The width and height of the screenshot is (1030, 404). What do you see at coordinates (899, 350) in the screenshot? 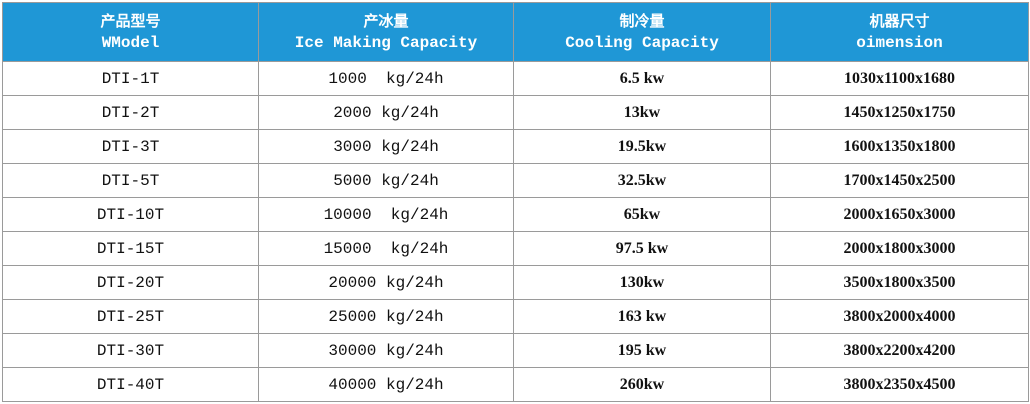
I see `table-cell: 3800x2200x4200` at bounding box center [899, 350].